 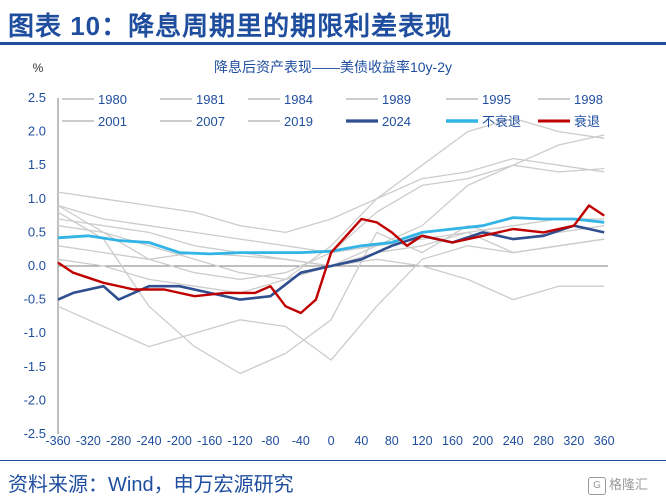 I want to click on y-tick-label: -0.5, so click(x=35, y=299).